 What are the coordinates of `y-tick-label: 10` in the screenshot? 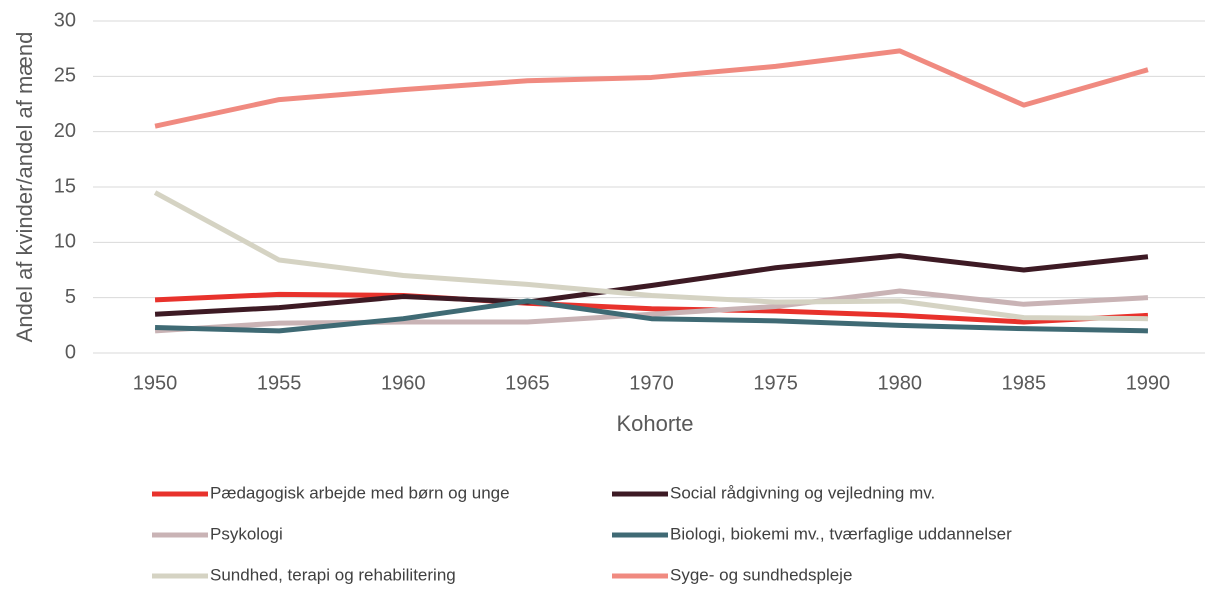 It's located at (65, 242).